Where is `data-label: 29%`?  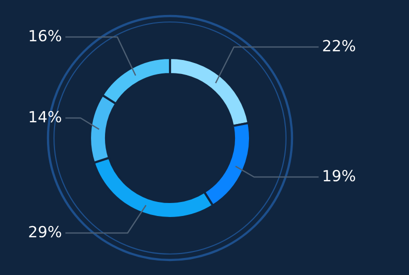
data-label: 29% is located at coordinates (45, 232).